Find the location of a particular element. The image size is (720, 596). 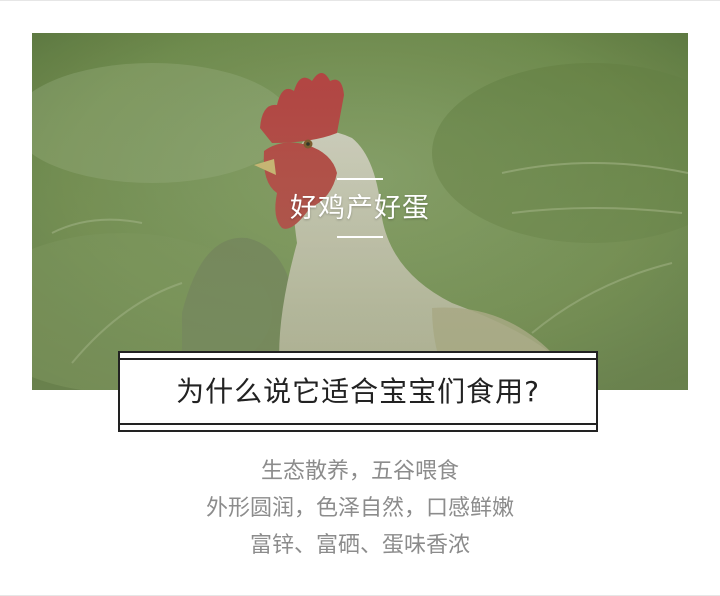

hero-title: 好鸡产好蛋 is located at coordinates (360, 208).